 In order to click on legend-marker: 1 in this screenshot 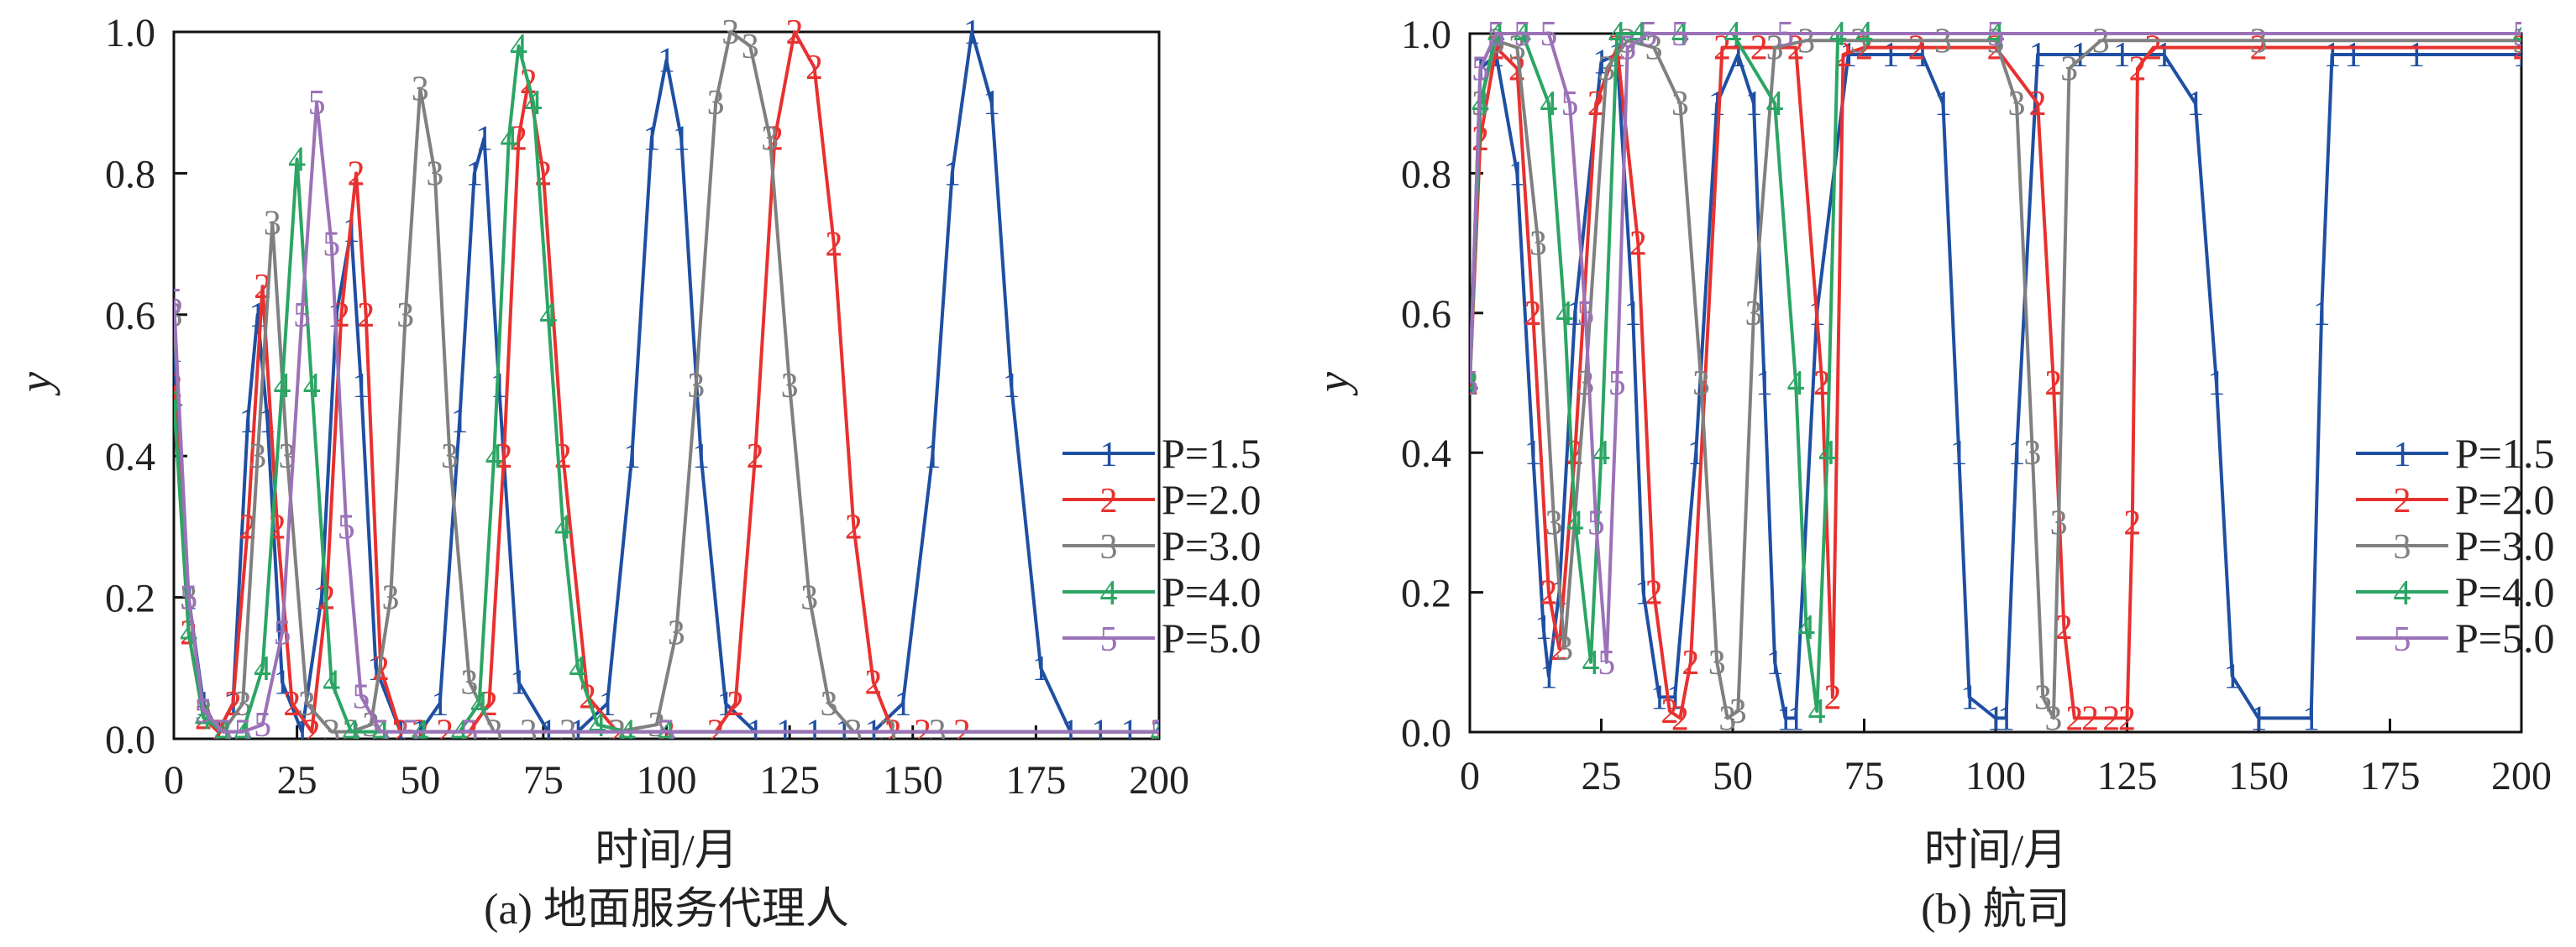, I will do `click(2402, 455)`.